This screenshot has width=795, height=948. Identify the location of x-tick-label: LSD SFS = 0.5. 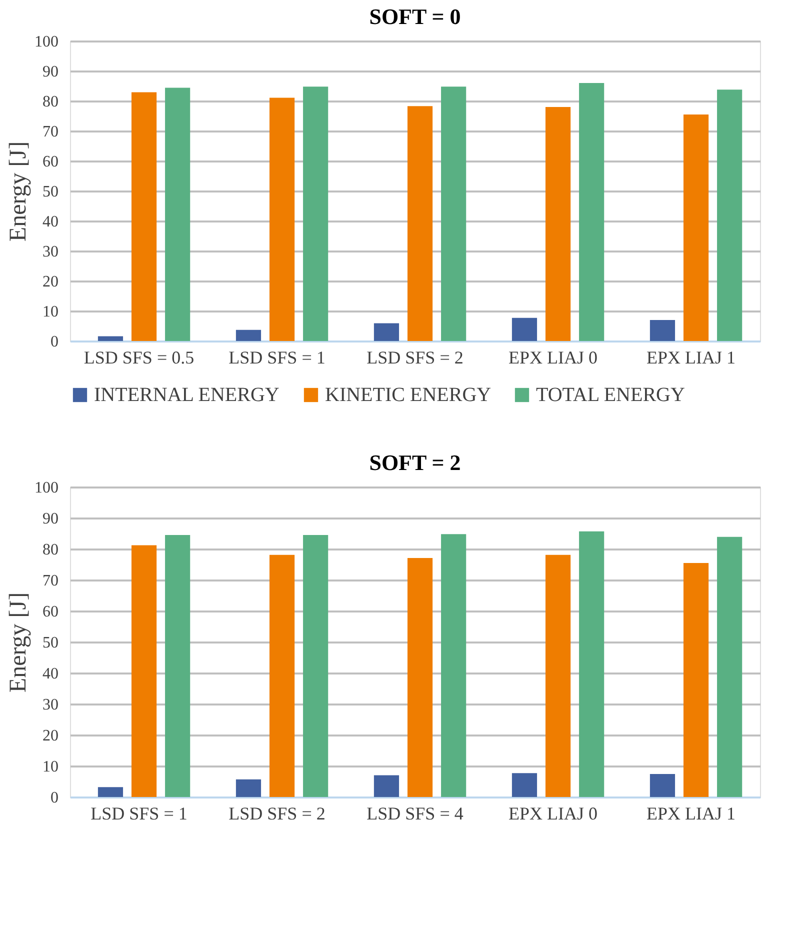
(139, 358).